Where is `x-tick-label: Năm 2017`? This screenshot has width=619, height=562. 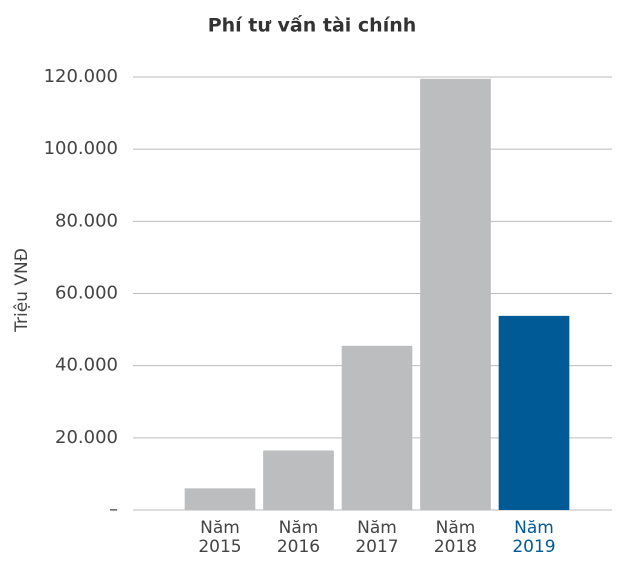
x-tick-label: Năm 2017 is located at coordinates (377, 537).